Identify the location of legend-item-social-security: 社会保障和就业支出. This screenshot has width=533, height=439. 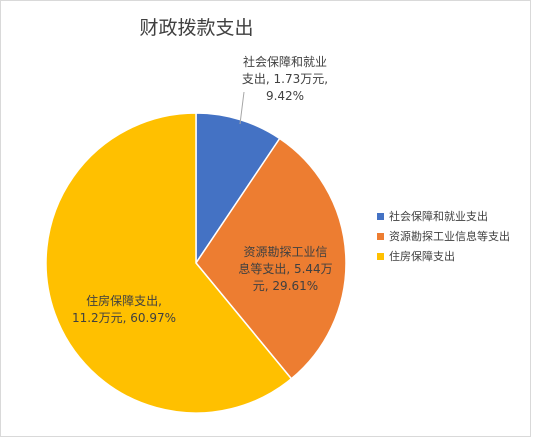
(443, 216).